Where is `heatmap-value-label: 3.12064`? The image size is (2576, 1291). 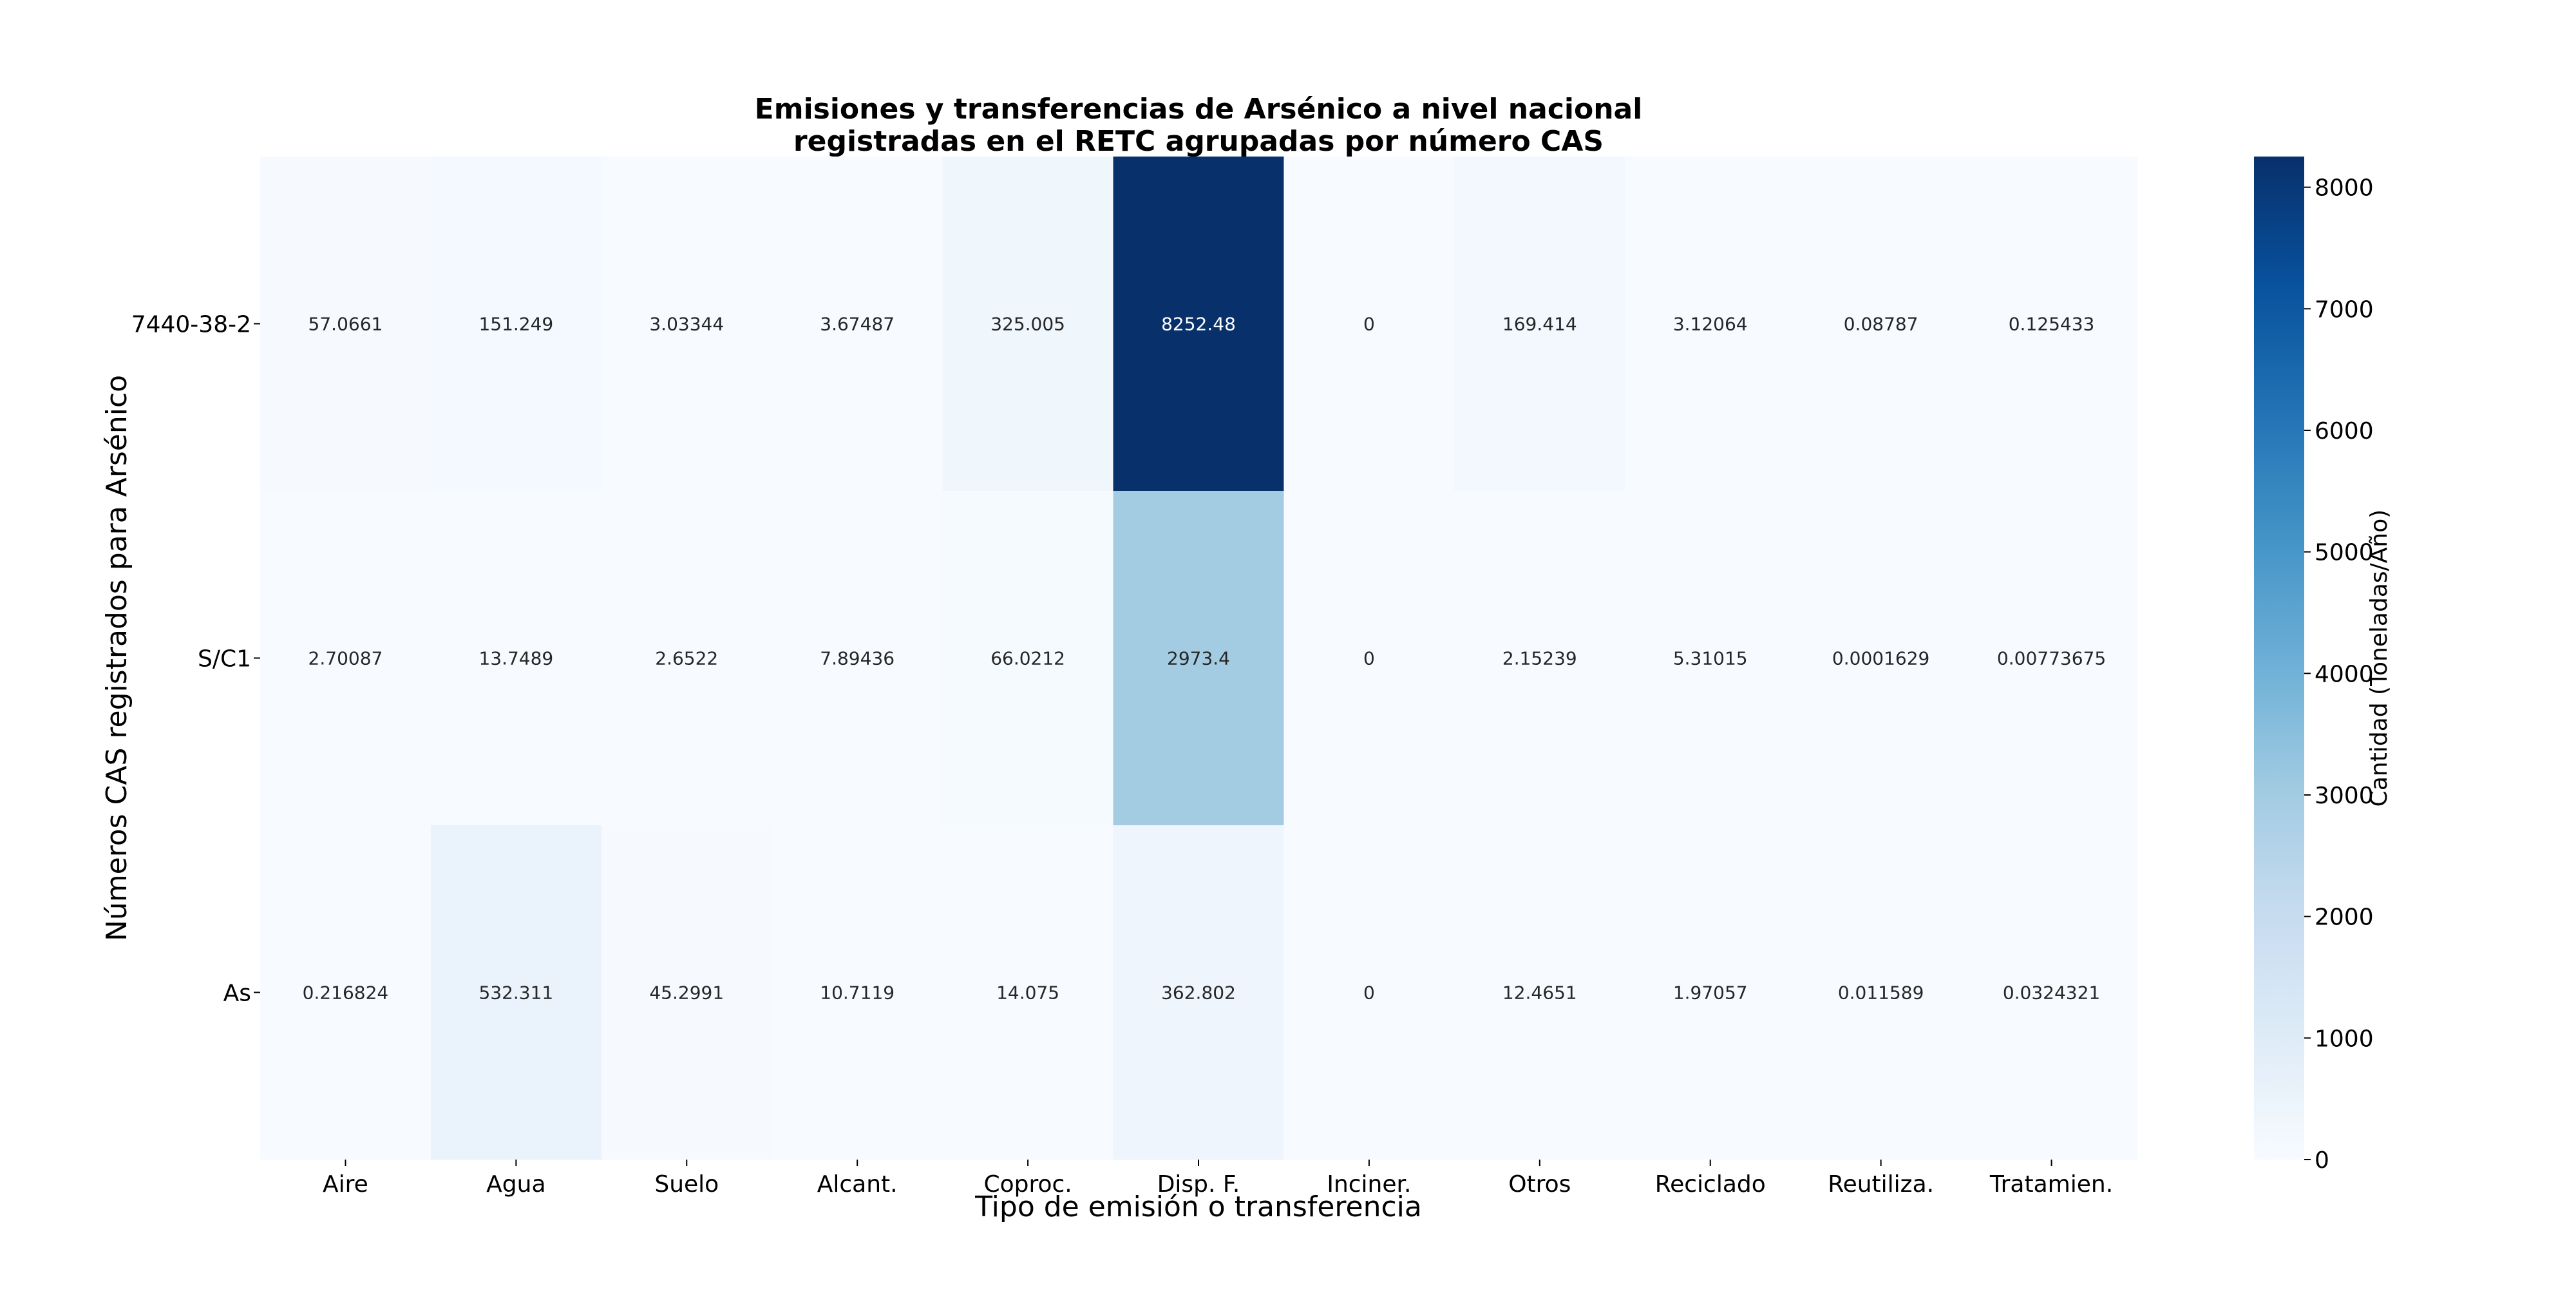 heatmap-value-label: 3.12064 is located at coordinates (1710, 324).